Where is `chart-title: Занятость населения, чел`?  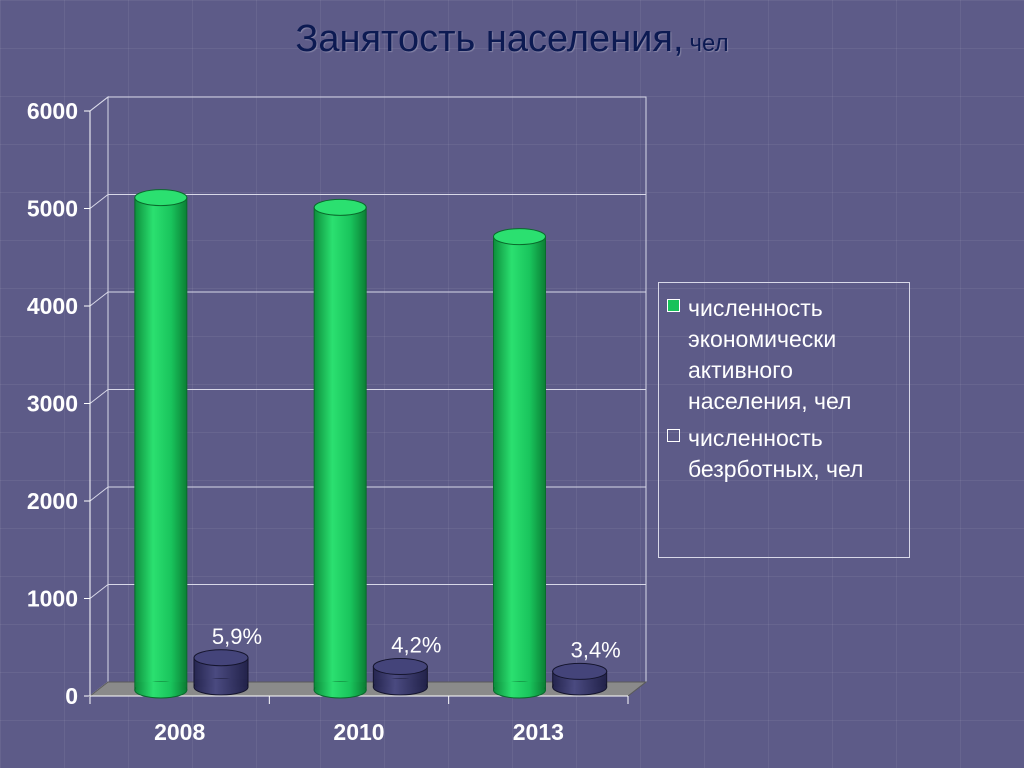 chart-title: Занятость населения, чел is located at coordinates (512, 39).